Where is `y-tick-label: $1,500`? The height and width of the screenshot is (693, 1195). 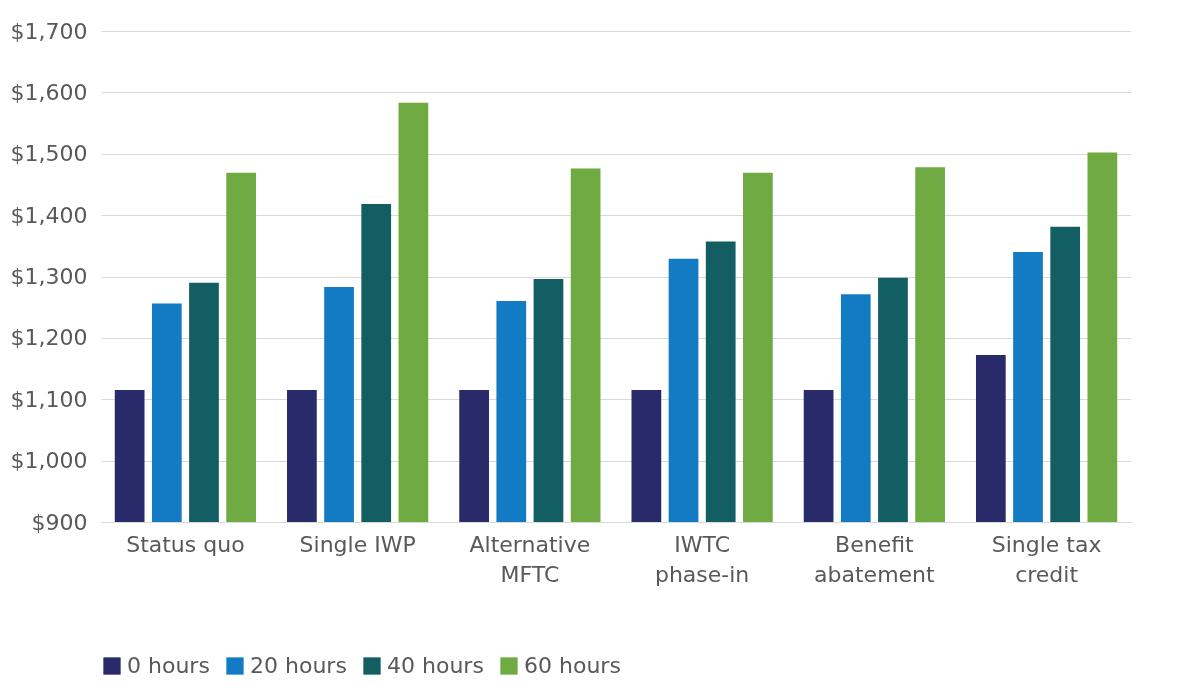 y-tick-label: $1,500 is located at coordinates (49, 154).